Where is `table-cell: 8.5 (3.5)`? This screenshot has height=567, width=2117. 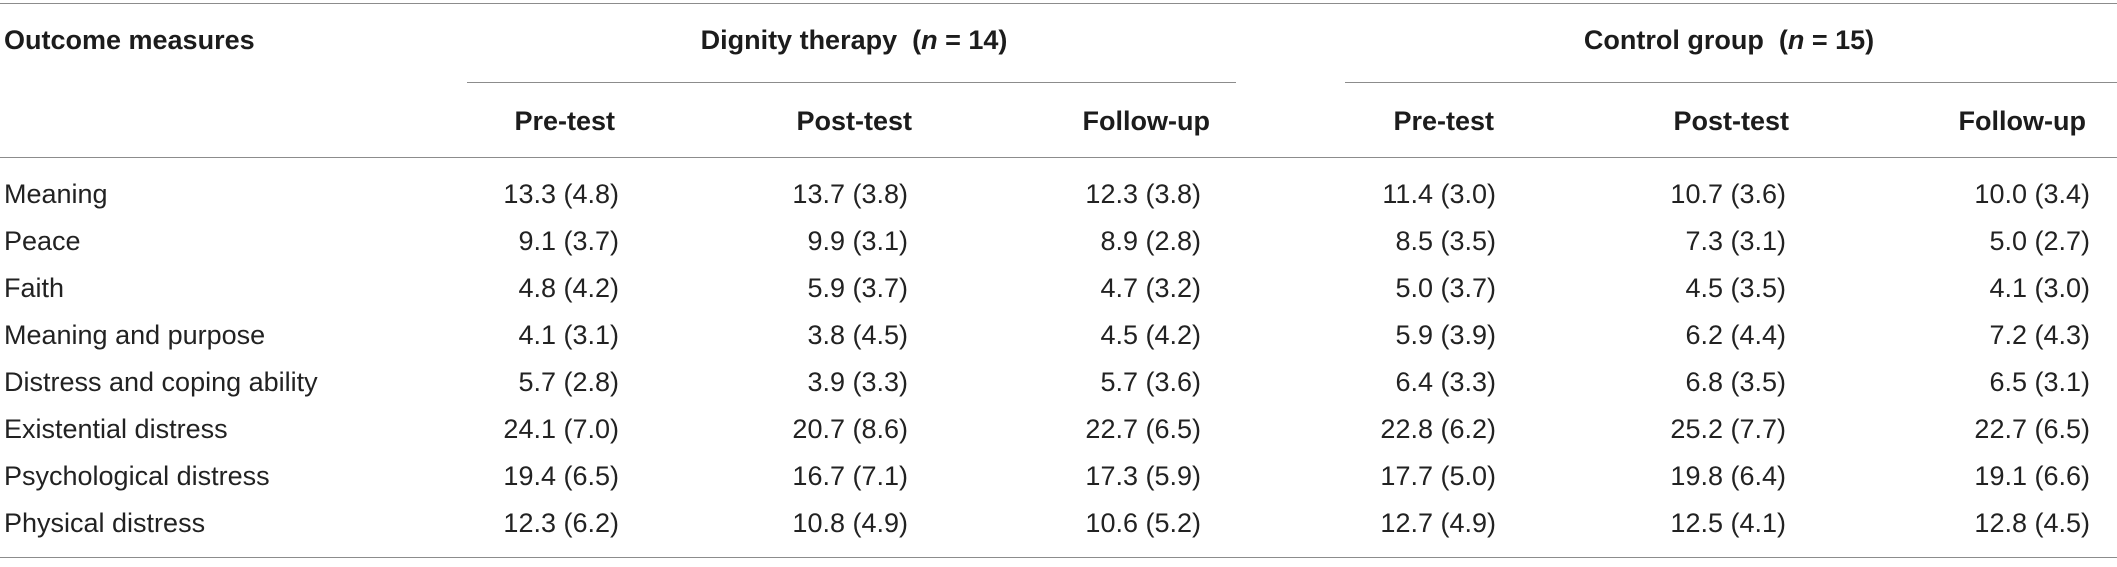
table-cell: 8.5 (3.5) is located at coordinates (1445, 241).